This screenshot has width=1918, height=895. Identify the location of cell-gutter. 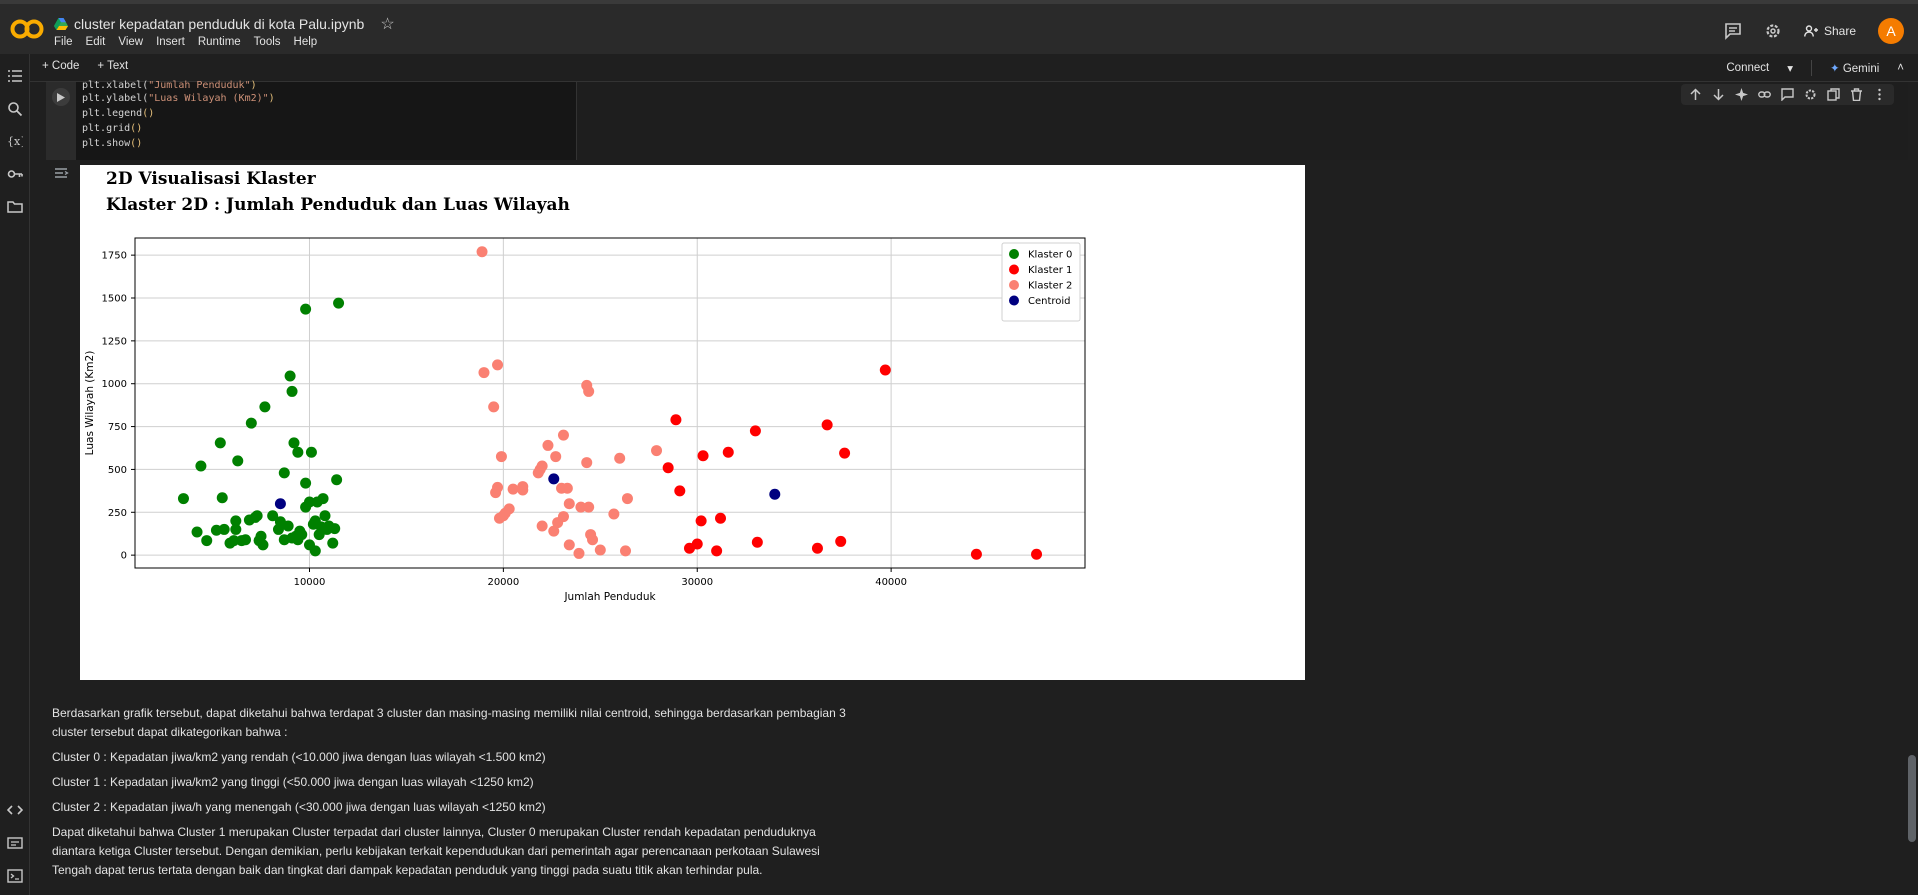
(61, 121).